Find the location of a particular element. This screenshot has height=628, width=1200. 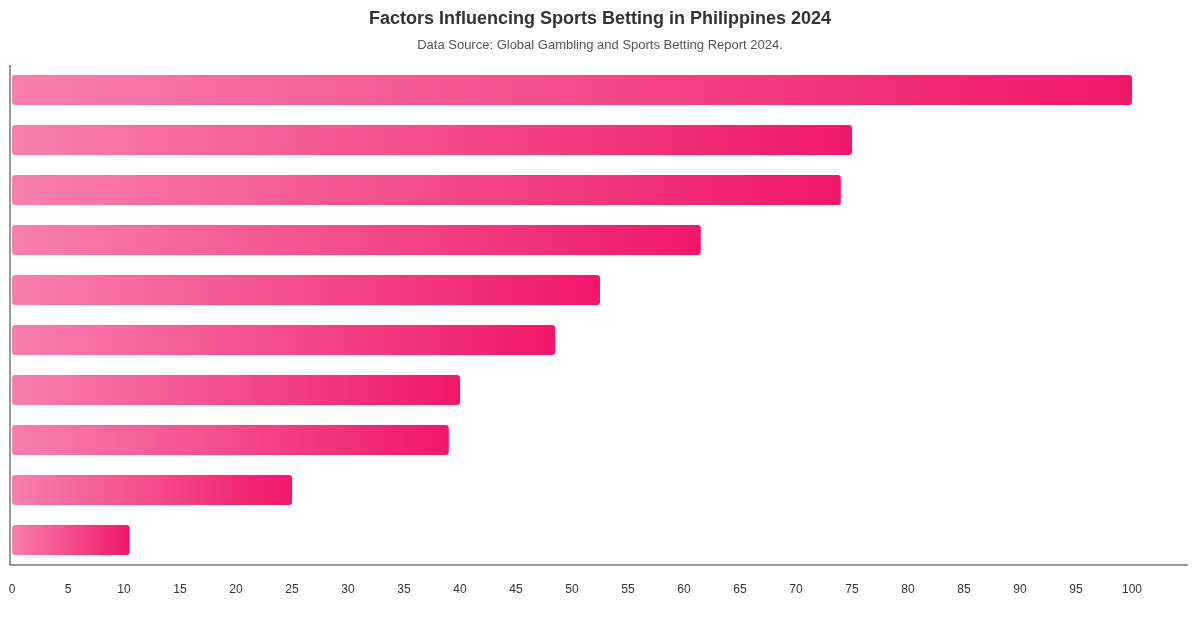

x-tick-label: 25 is located at coordinates (292, 589).